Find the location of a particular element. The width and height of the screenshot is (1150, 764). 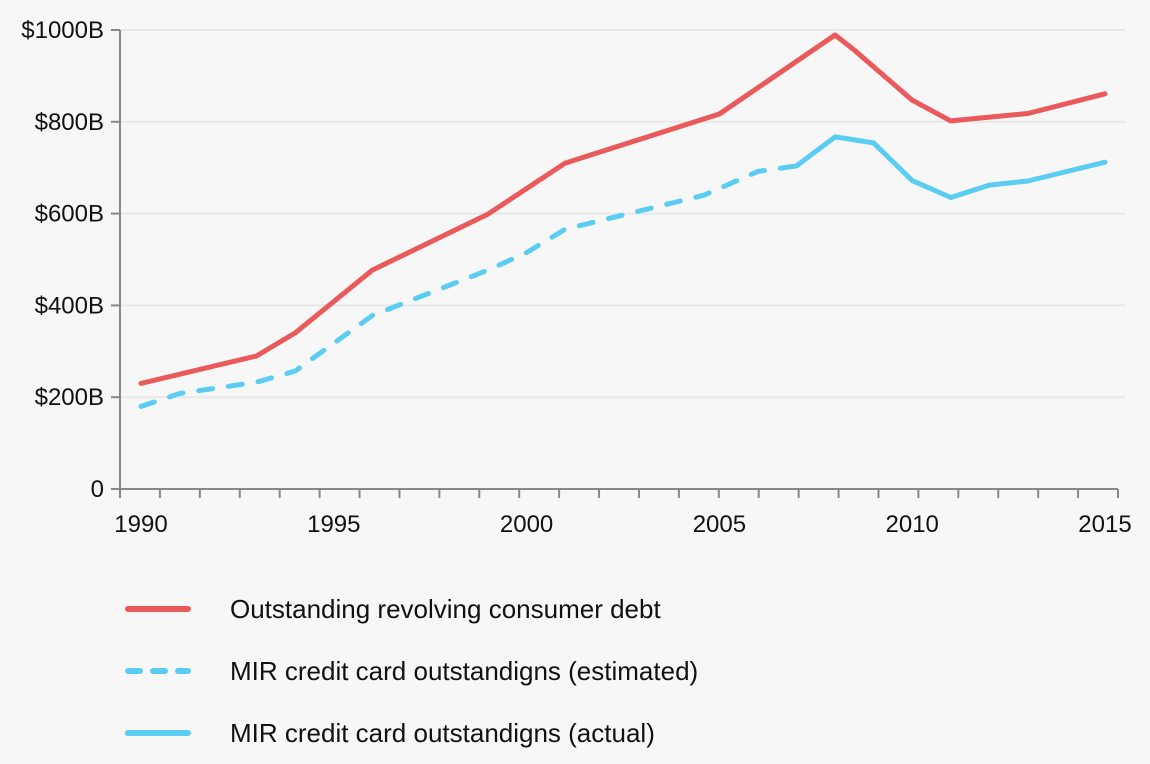

y-tick-label: 0 is located at coordinates (97, 489).